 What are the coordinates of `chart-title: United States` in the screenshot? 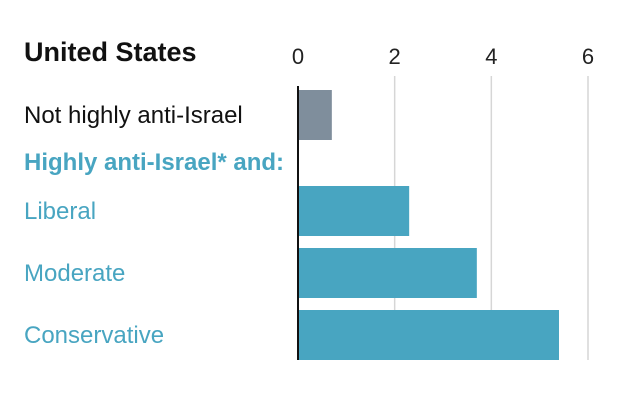 It's located at (110, 52).